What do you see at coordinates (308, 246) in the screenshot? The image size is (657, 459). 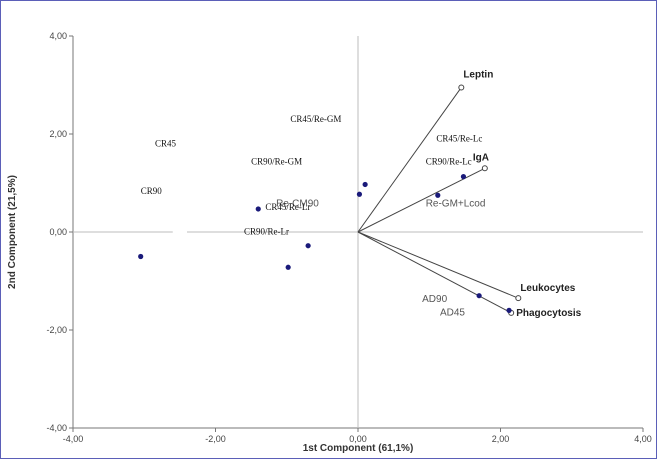 I see `score-point-cr45-re-lr` at bounding box center [308, 246].